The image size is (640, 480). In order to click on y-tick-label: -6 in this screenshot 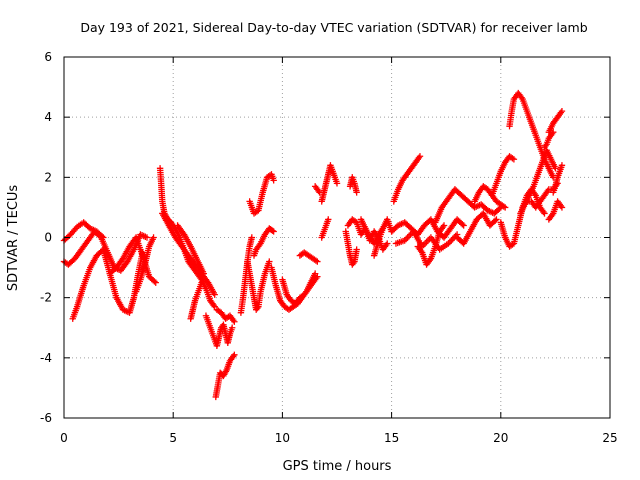, I will do `click(46, 418)`.